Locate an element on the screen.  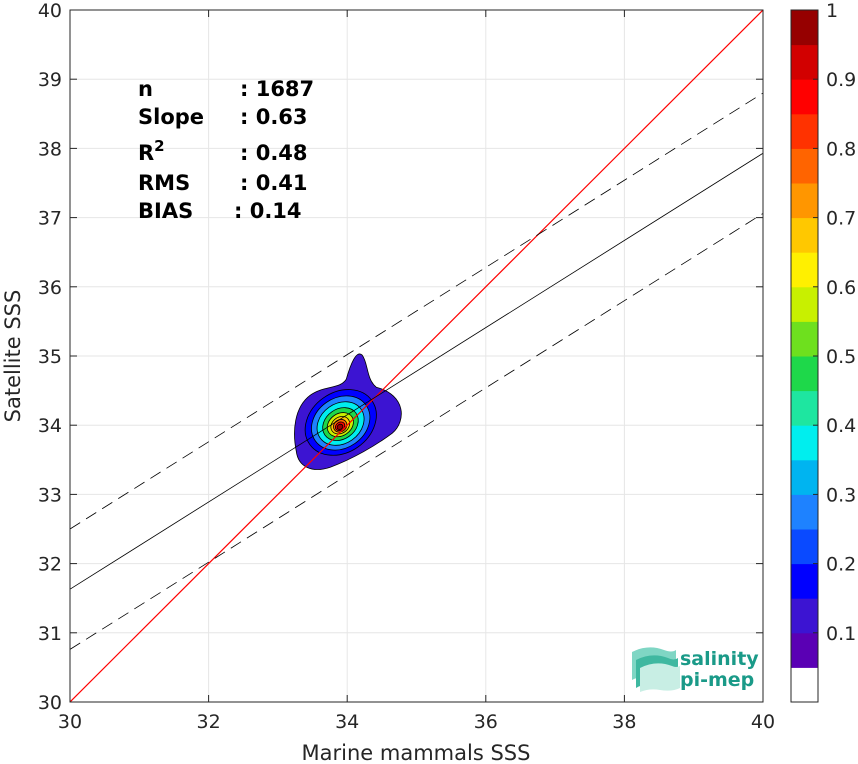
logo-waves-icon is located at coordinates (656, 669).